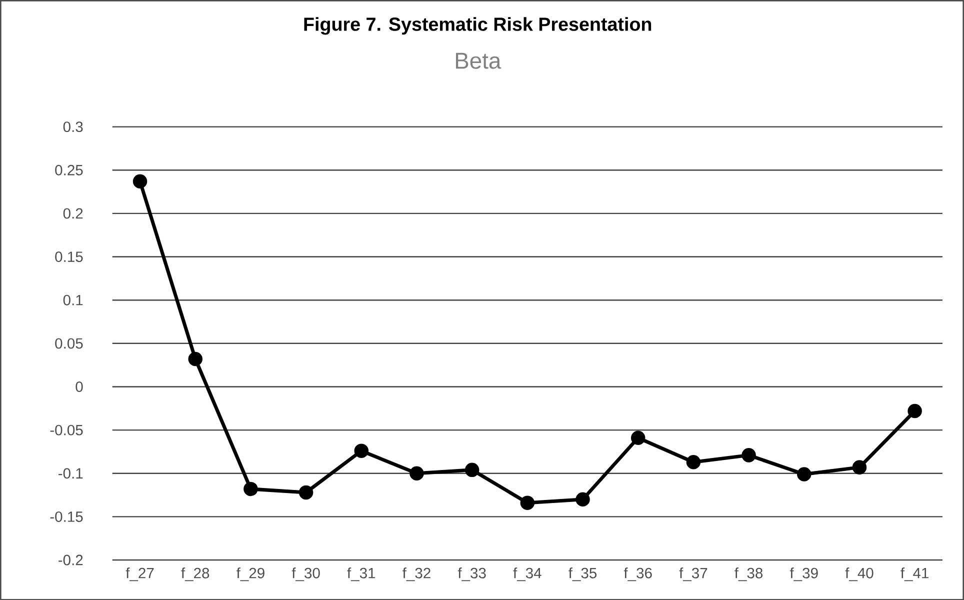 The image size is (964, 600). Describe the element at coordinates (69, 343) in the screenshot. I see `y-tick-label: 0.05` at that location.